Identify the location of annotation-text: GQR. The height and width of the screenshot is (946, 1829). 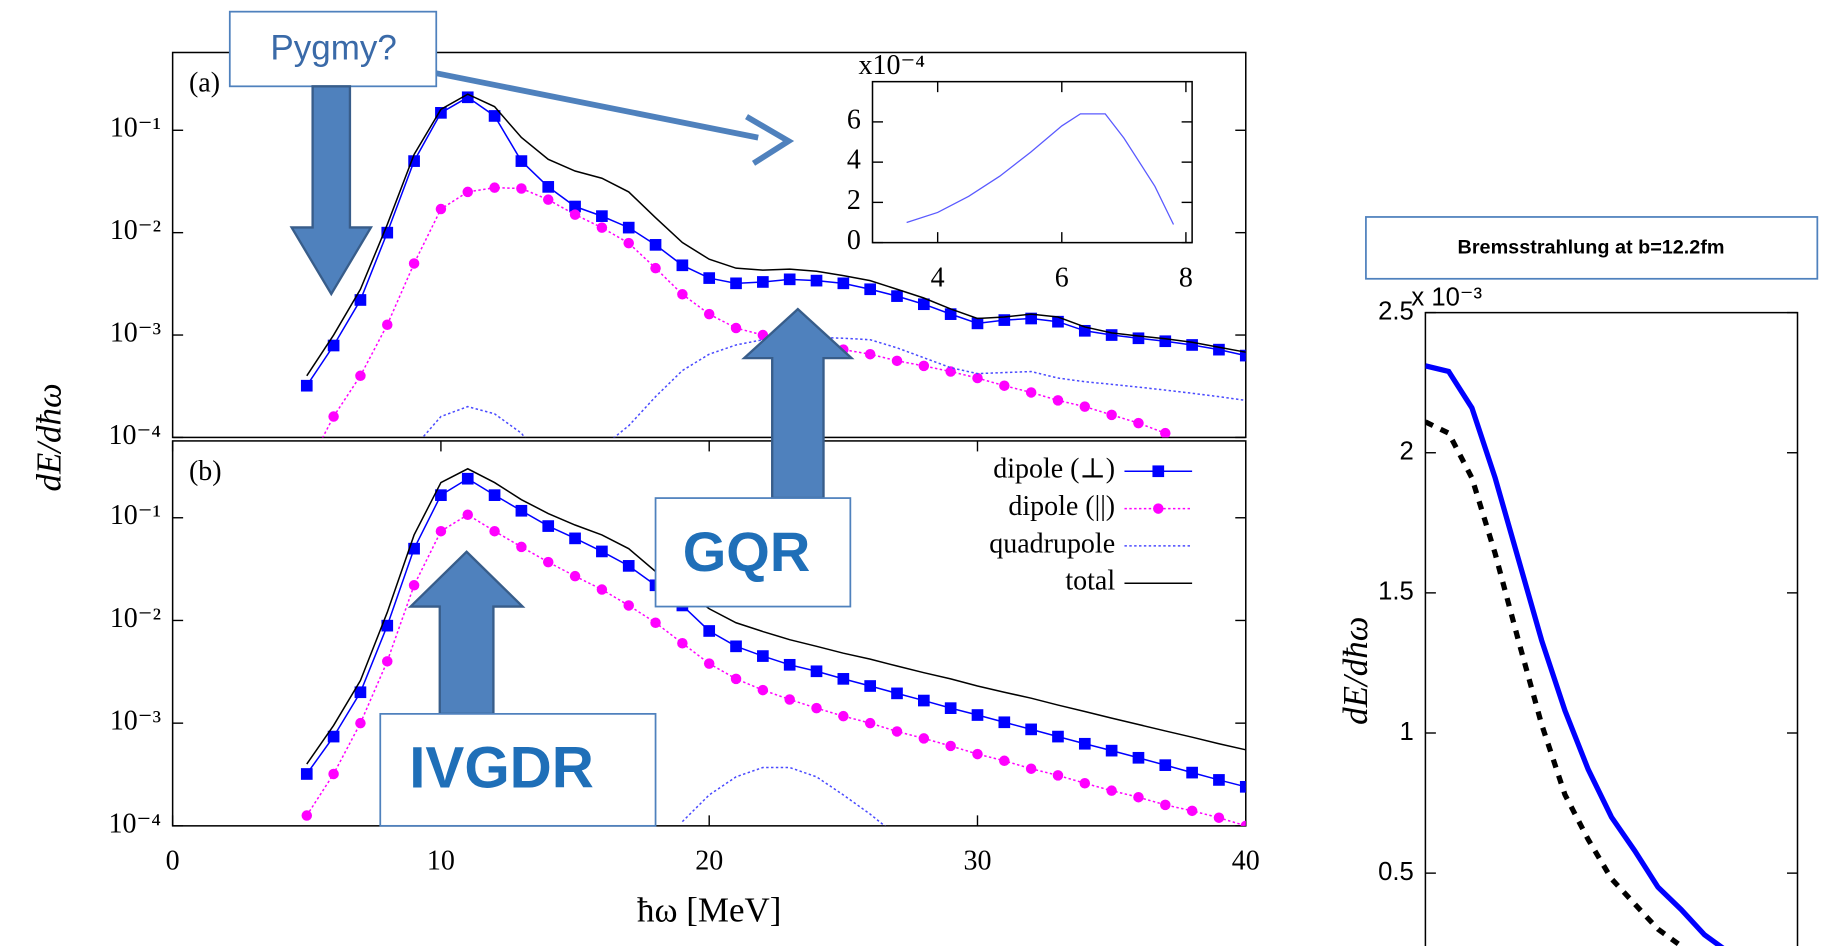
(747, 551).